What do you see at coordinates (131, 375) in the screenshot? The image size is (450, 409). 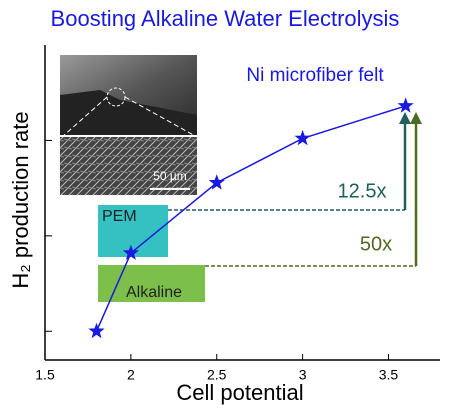 I see `x-tick-label: 2` at bounding box center [131, 375].